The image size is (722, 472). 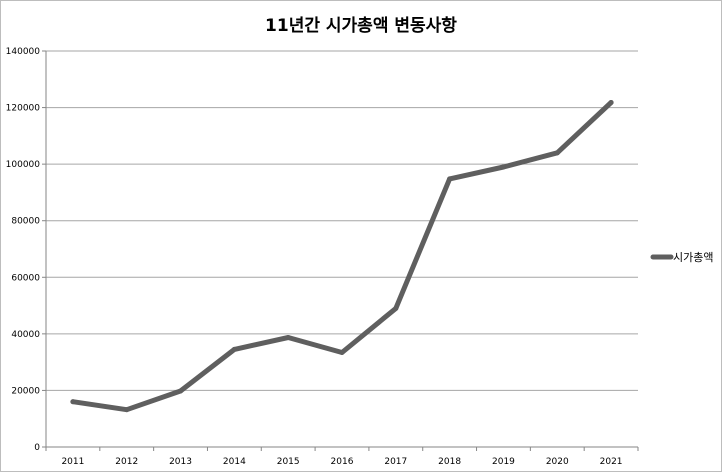 What do you see at coordinates (25, 391) in the screenshot?
I see `y-tick-label-20000: 20000` at bounding box center [25, 391].